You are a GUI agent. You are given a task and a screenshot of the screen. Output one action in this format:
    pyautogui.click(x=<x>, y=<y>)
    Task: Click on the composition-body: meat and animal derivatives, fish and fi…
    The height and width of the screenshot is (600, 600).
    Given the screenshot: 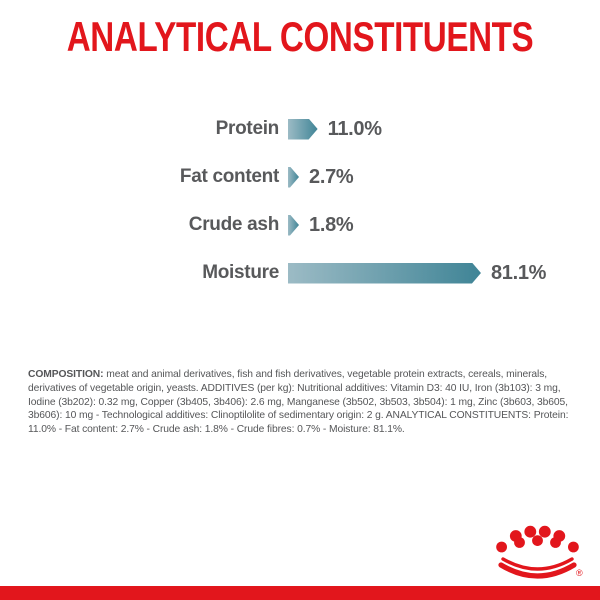 What is the action you would take?
    pyautogui.click(x=298, y=402)
    